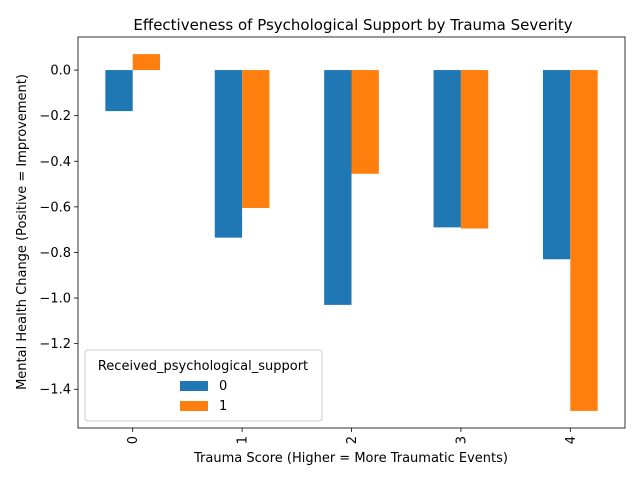  Describe the element at coordinates (223, 406) in the screenshot. I see `legend-label-1: 1` at that location.